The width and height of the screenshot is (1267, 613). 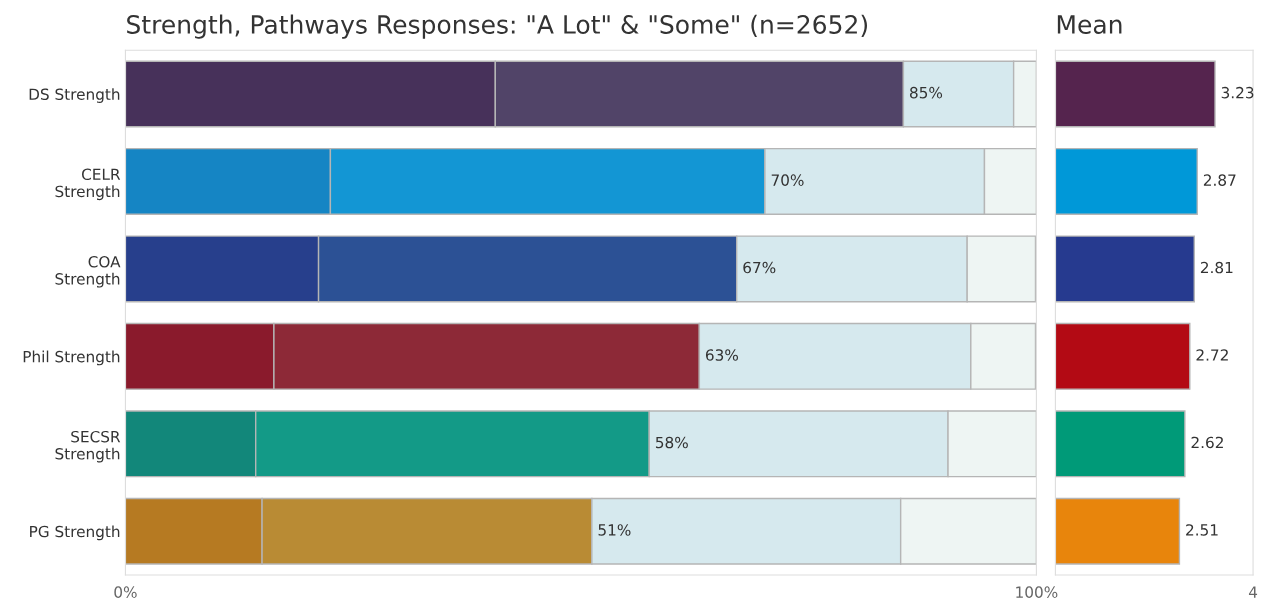 I want to click on data-label: 2.51, so click(x=1202, y=530).